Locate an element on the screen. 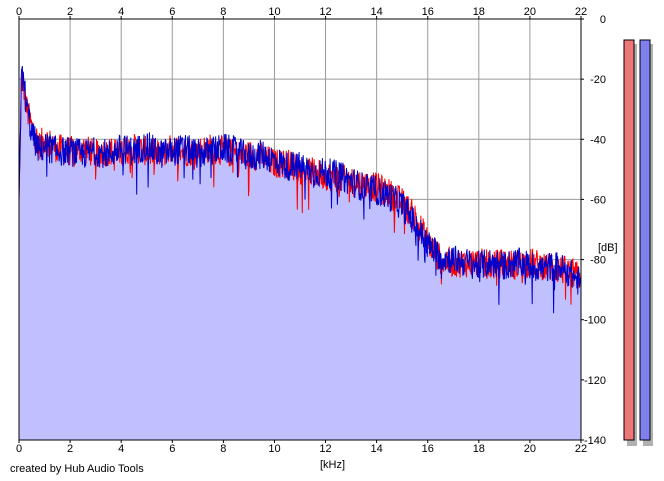 The width and height of the screenshot is (664, 481). y-axis-ticks: 0 -20 -40 -60 -80 -100 -120 -140 is located at coordinates (593, 230).